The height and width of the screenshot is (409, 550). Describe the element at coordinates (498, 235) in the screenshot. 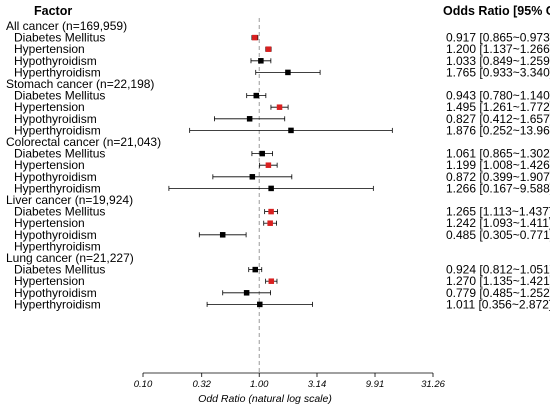

I see `odds-ratio-value: 0.485 [0.305~0.771]` at that location.